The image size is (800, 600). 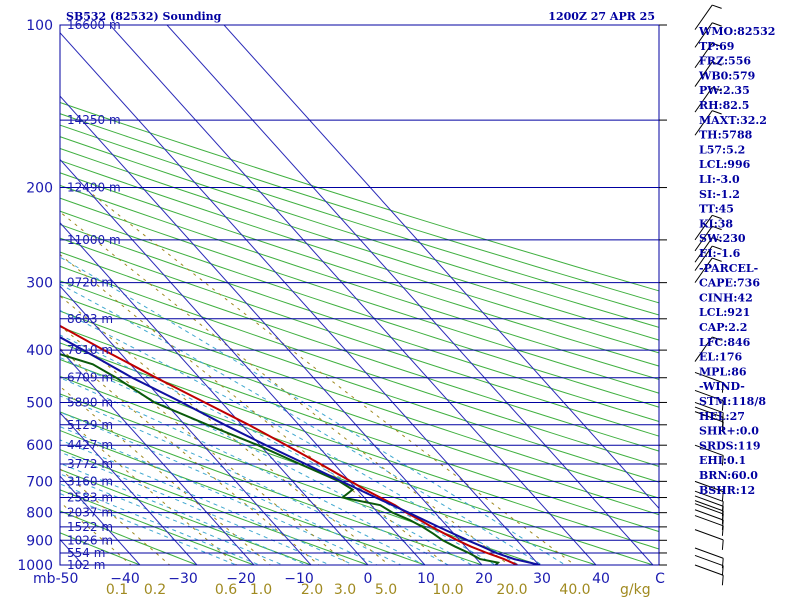 I want to click on height-label: 16600 m, so click(x=94, y=25).